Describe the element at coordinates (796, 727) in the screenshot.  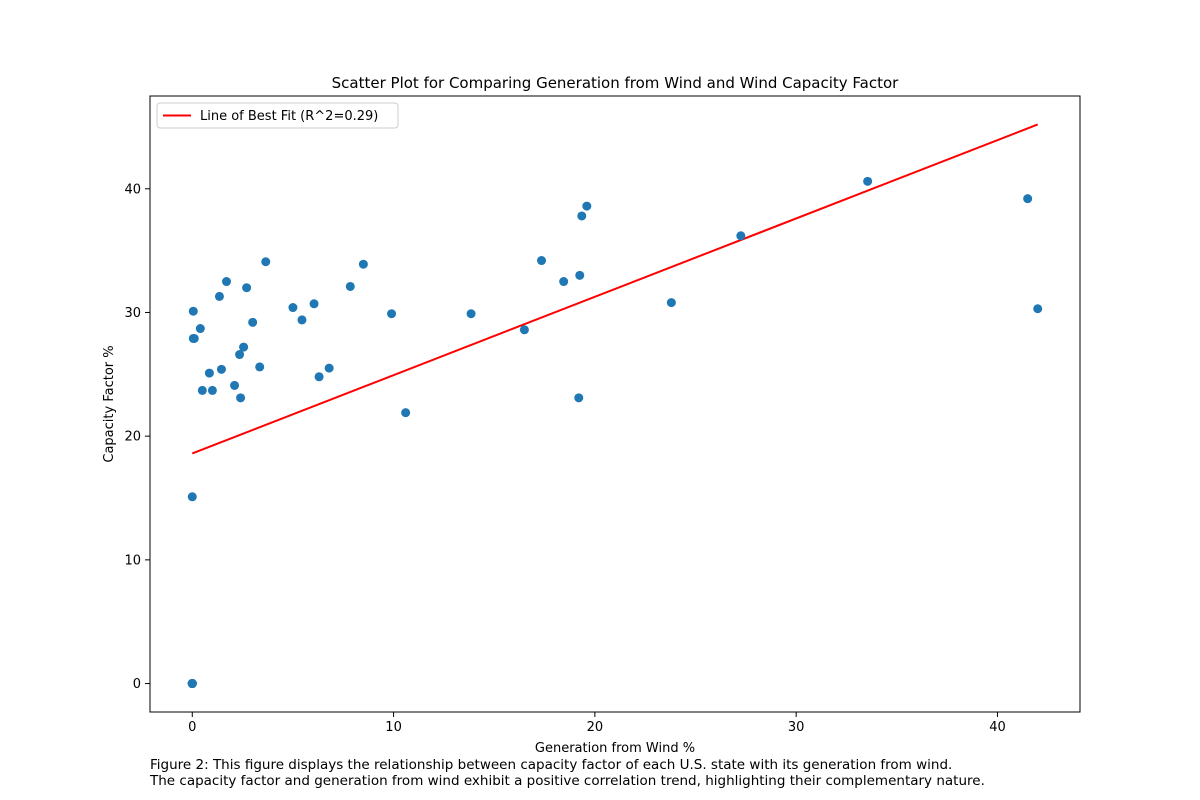
I see `x-tick-label: 30` at that location.